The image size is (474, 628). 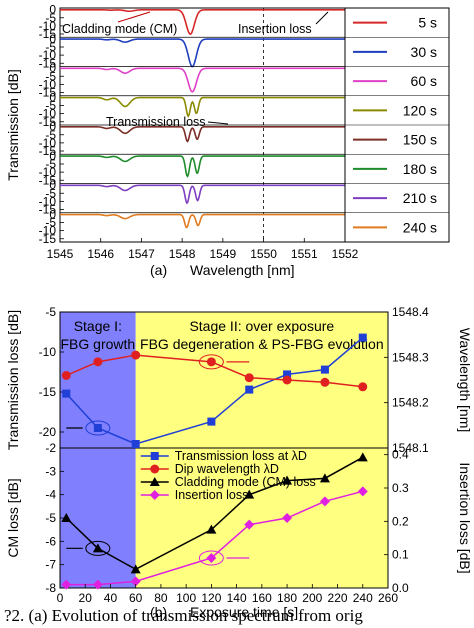 What do you see at coordinates (244, 612) in the screenshot?
I see `x-axis-label: Exposure time [s]` at bounding box center [244, 612].